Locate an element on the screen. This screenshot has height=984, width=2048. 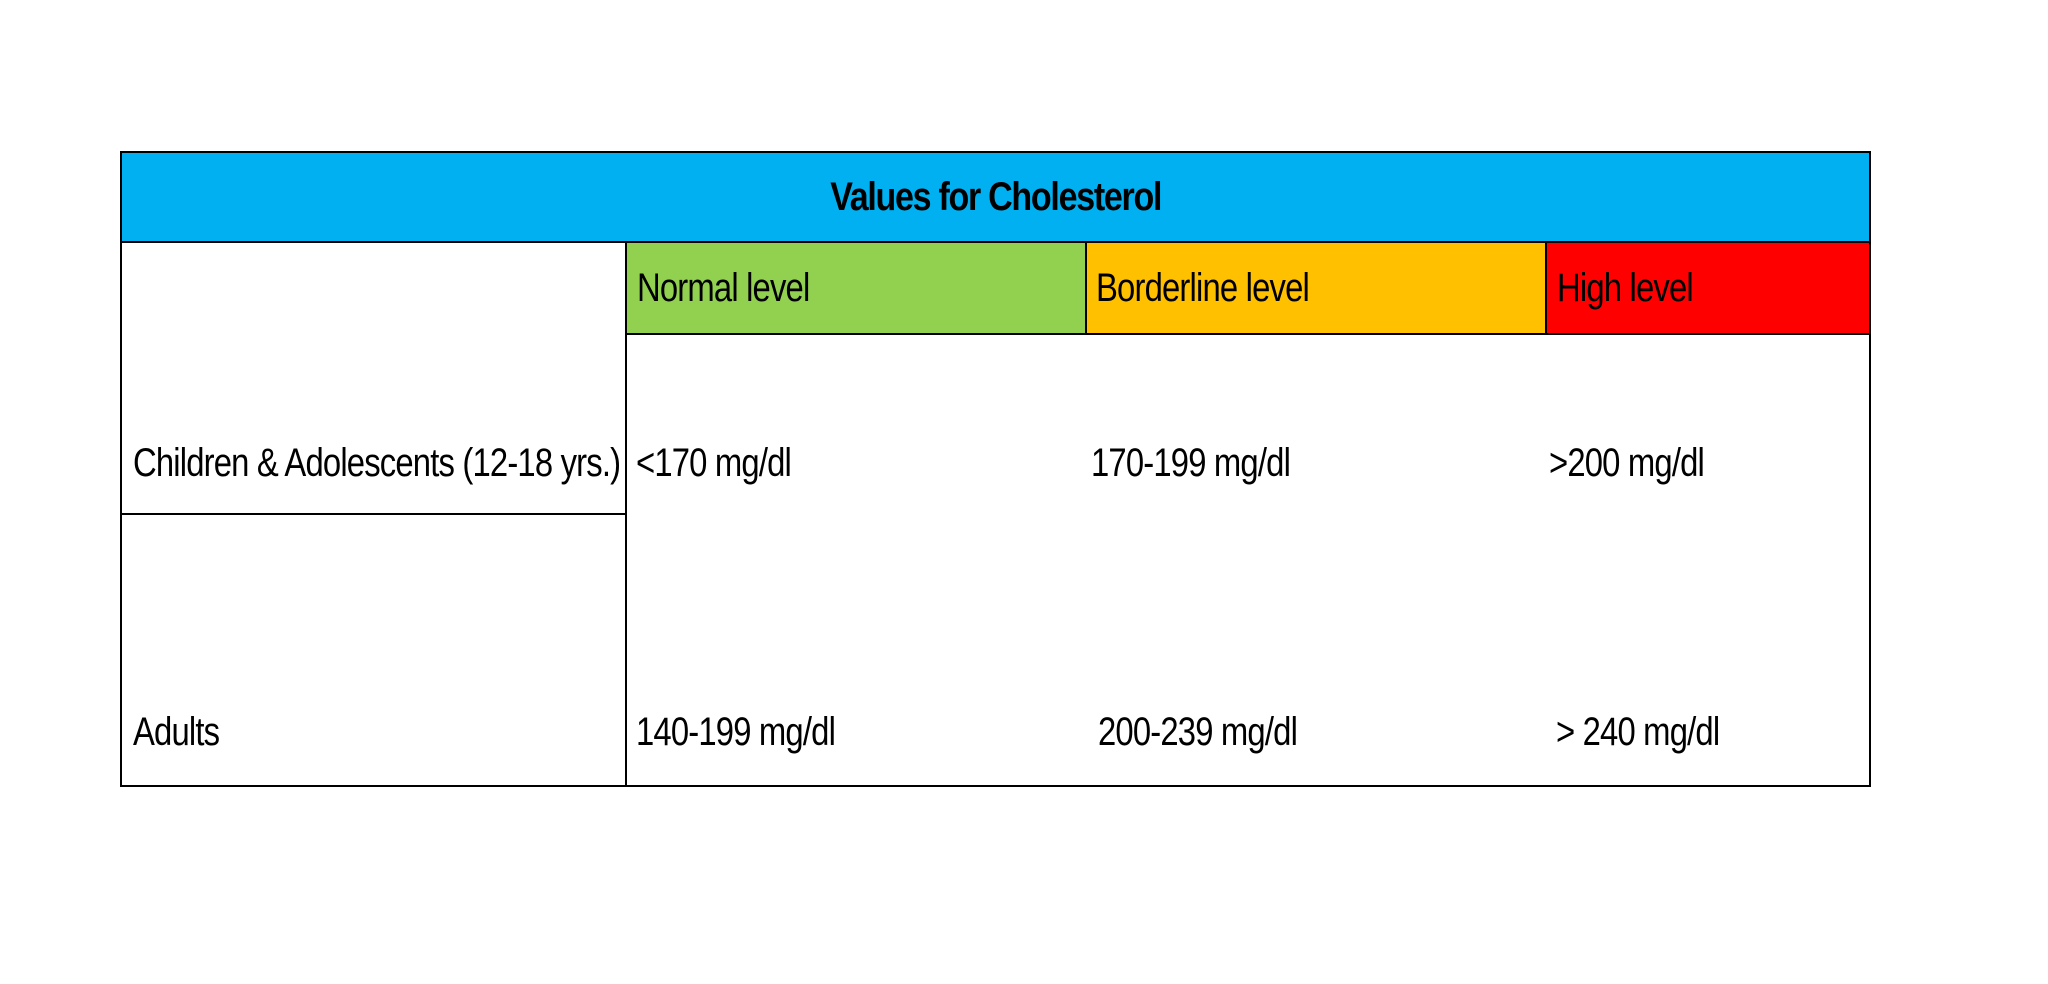
table-title-bar: Values for Cholesterol is located at coordinates (995, 198).